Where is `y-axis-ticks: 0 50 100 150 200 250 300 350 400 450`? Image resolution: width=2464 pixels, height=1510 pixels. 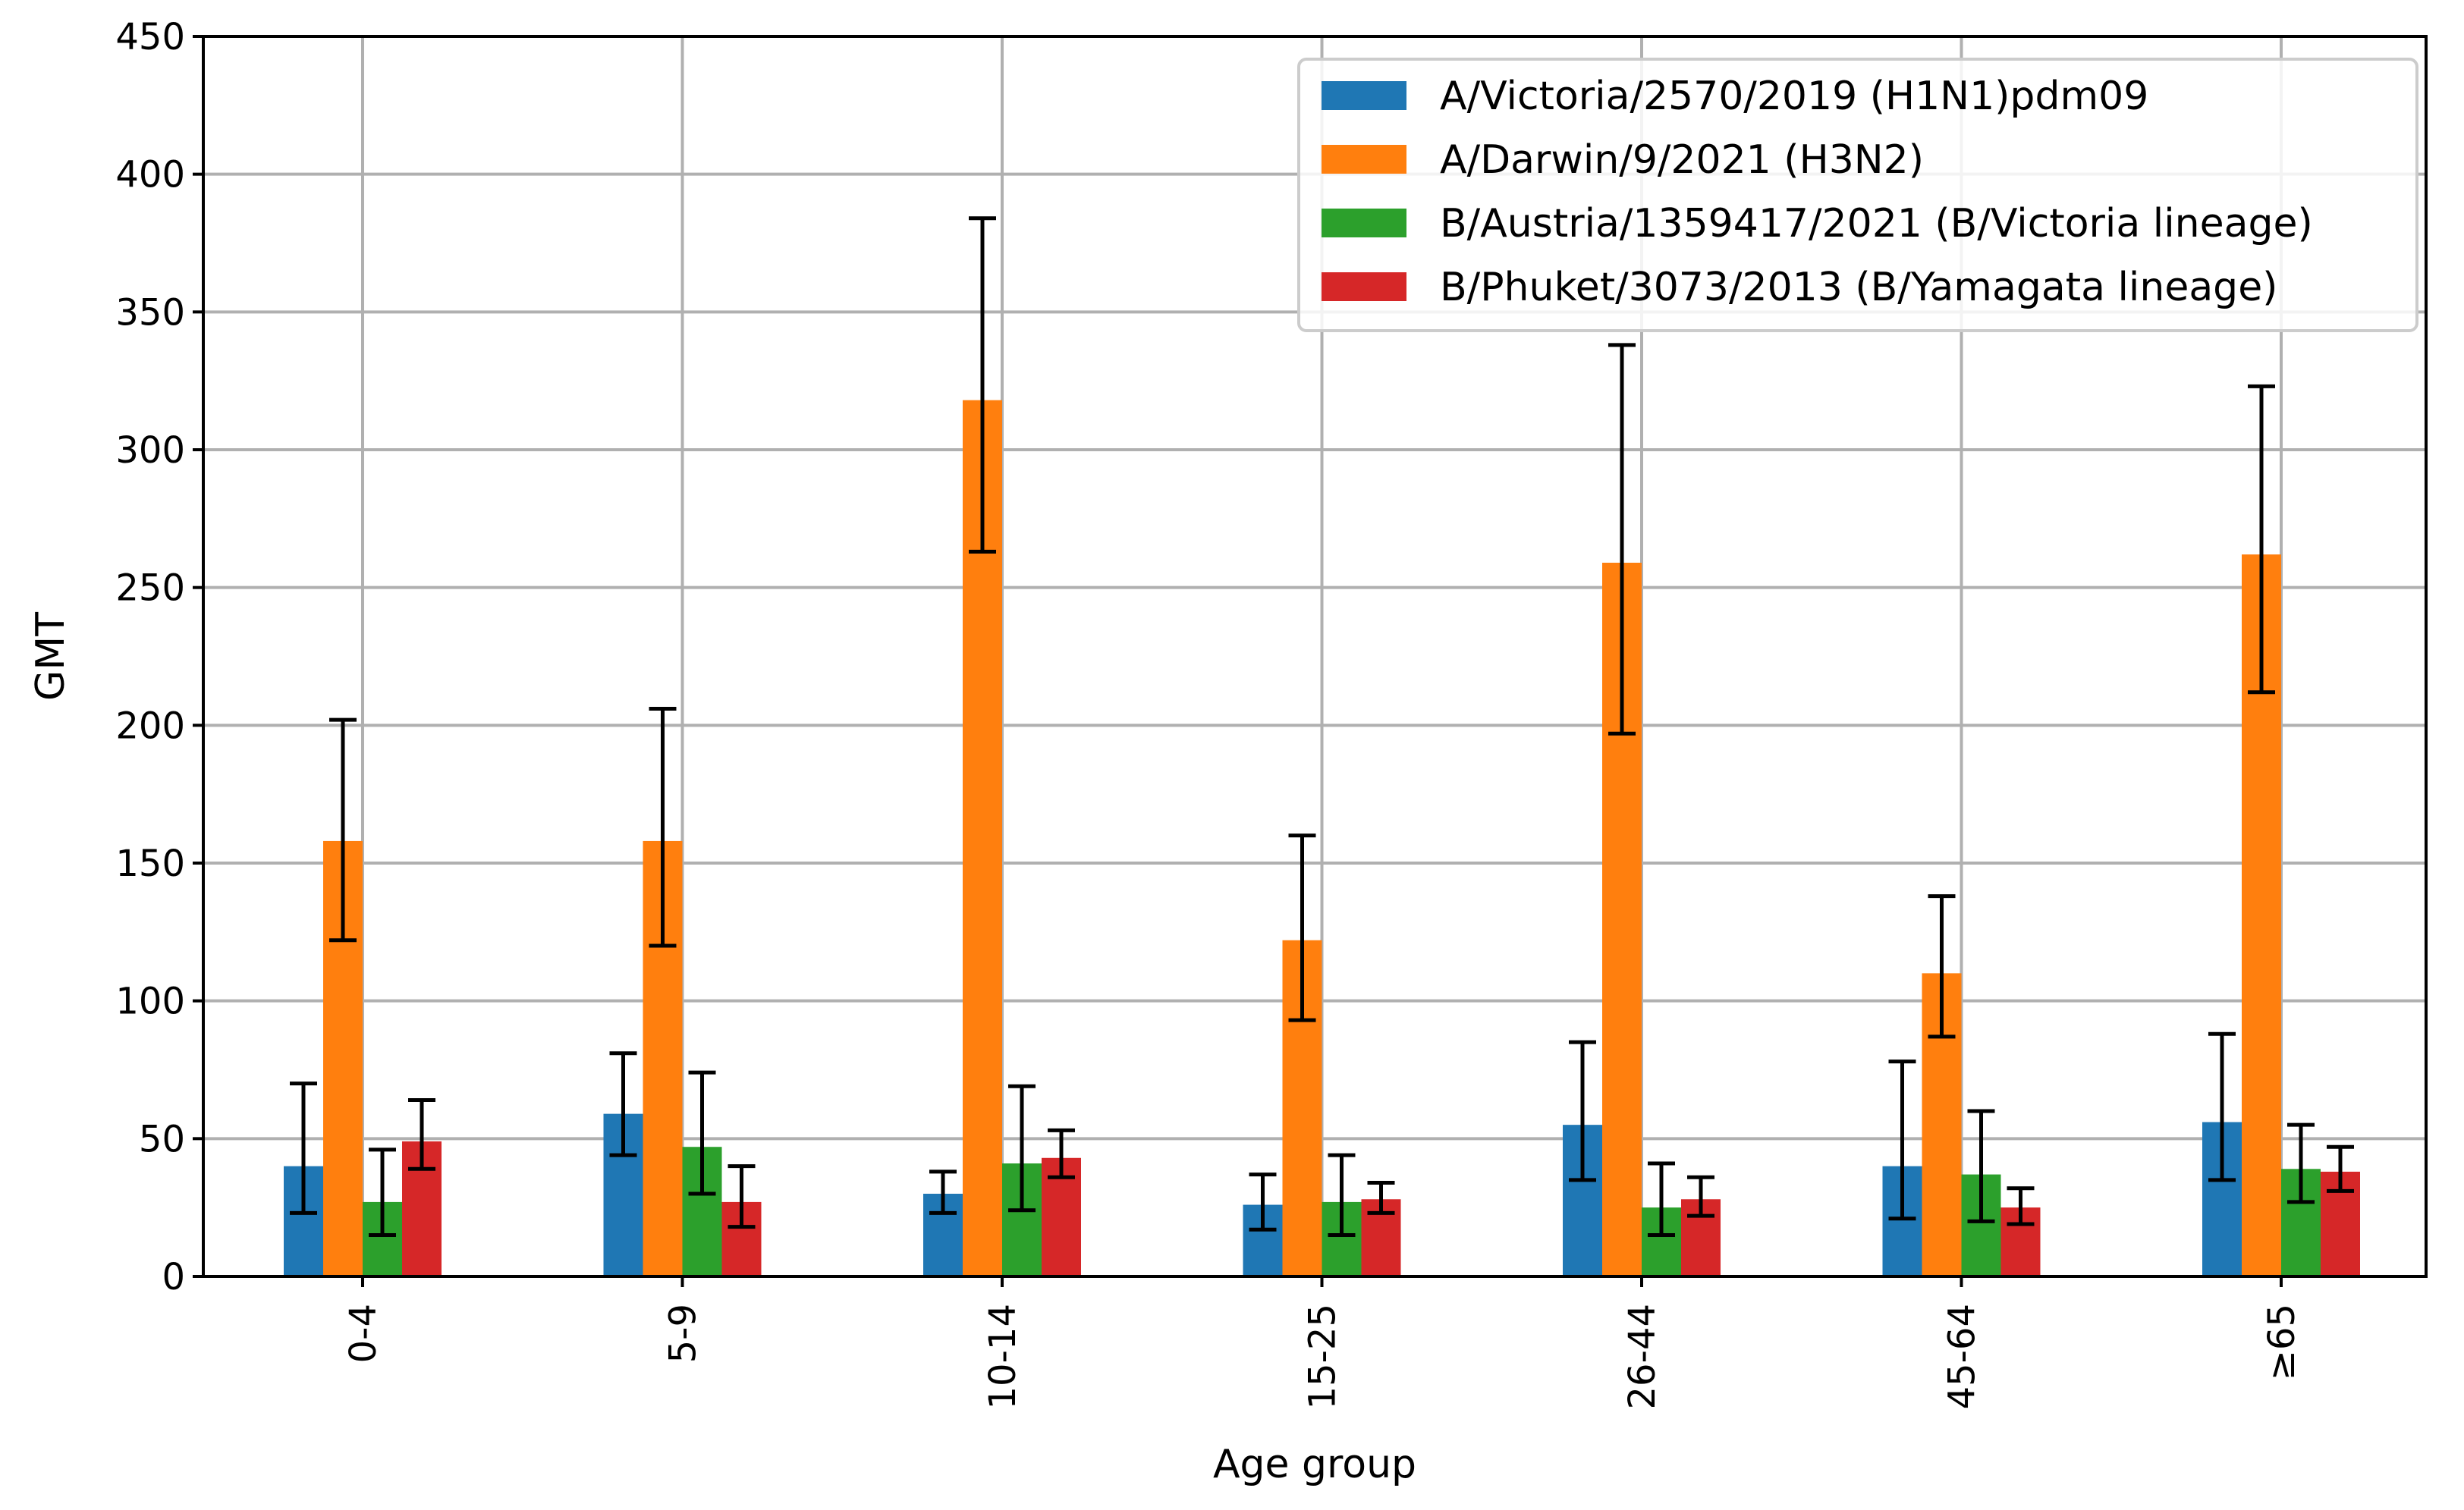 y-axis-ticks: 0 50 100 150 200 250 300 350 400 450 is located at coordinates (159, 657).